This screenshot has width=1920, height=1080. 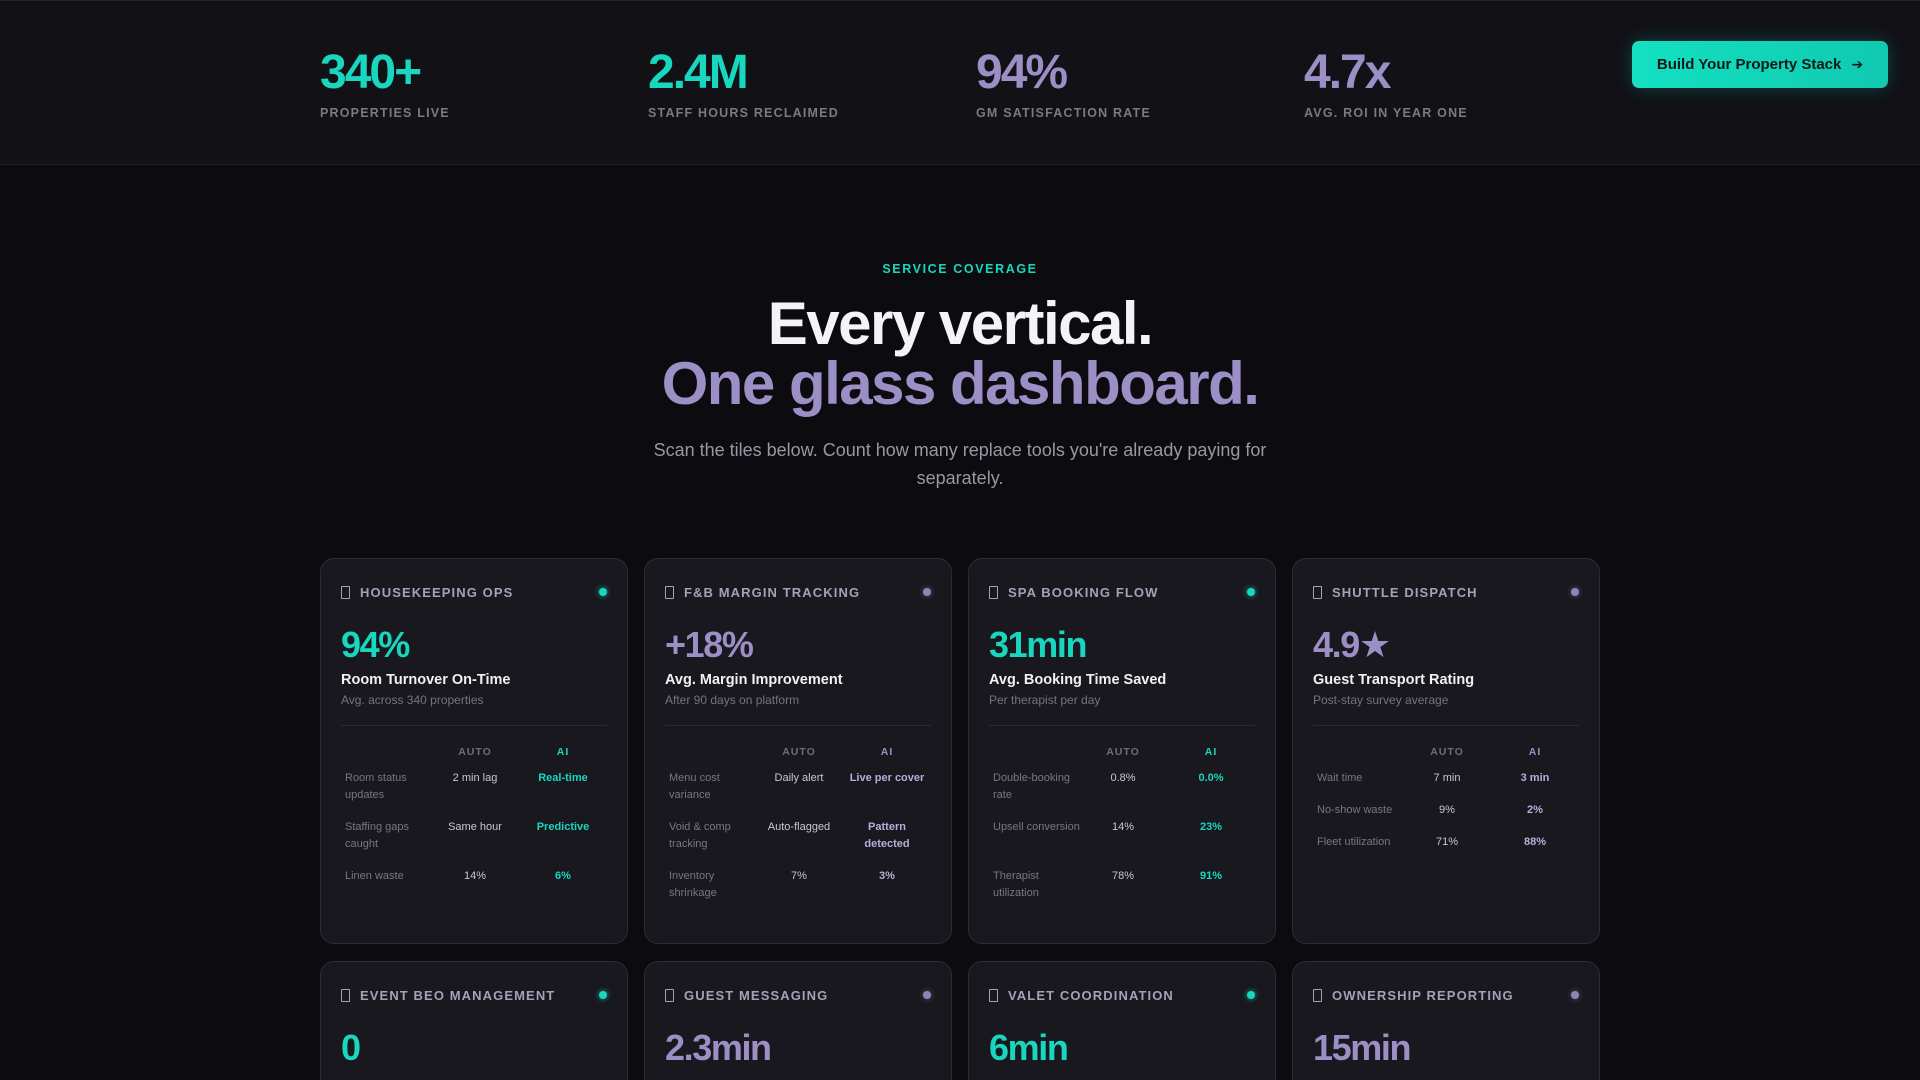 What do you see at coordinates (412, 700) in the screenshot?
I see `card-metric-sub: Avg. across 340 properties` at bounding box center [412, 700].